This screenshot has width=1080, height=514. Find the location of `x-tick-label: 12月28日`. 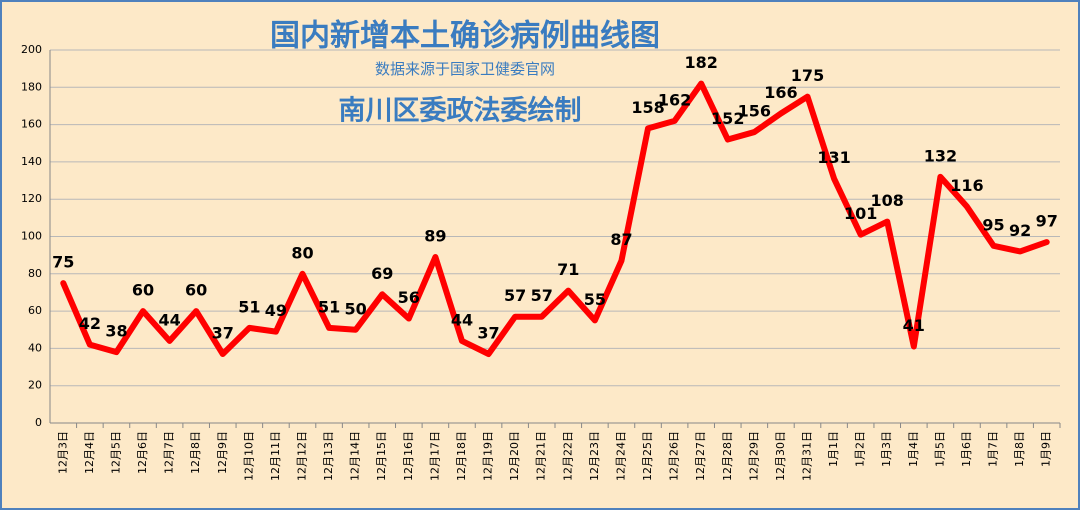

x-tick-label: 12月28日 is located at coordinates (727, 456).